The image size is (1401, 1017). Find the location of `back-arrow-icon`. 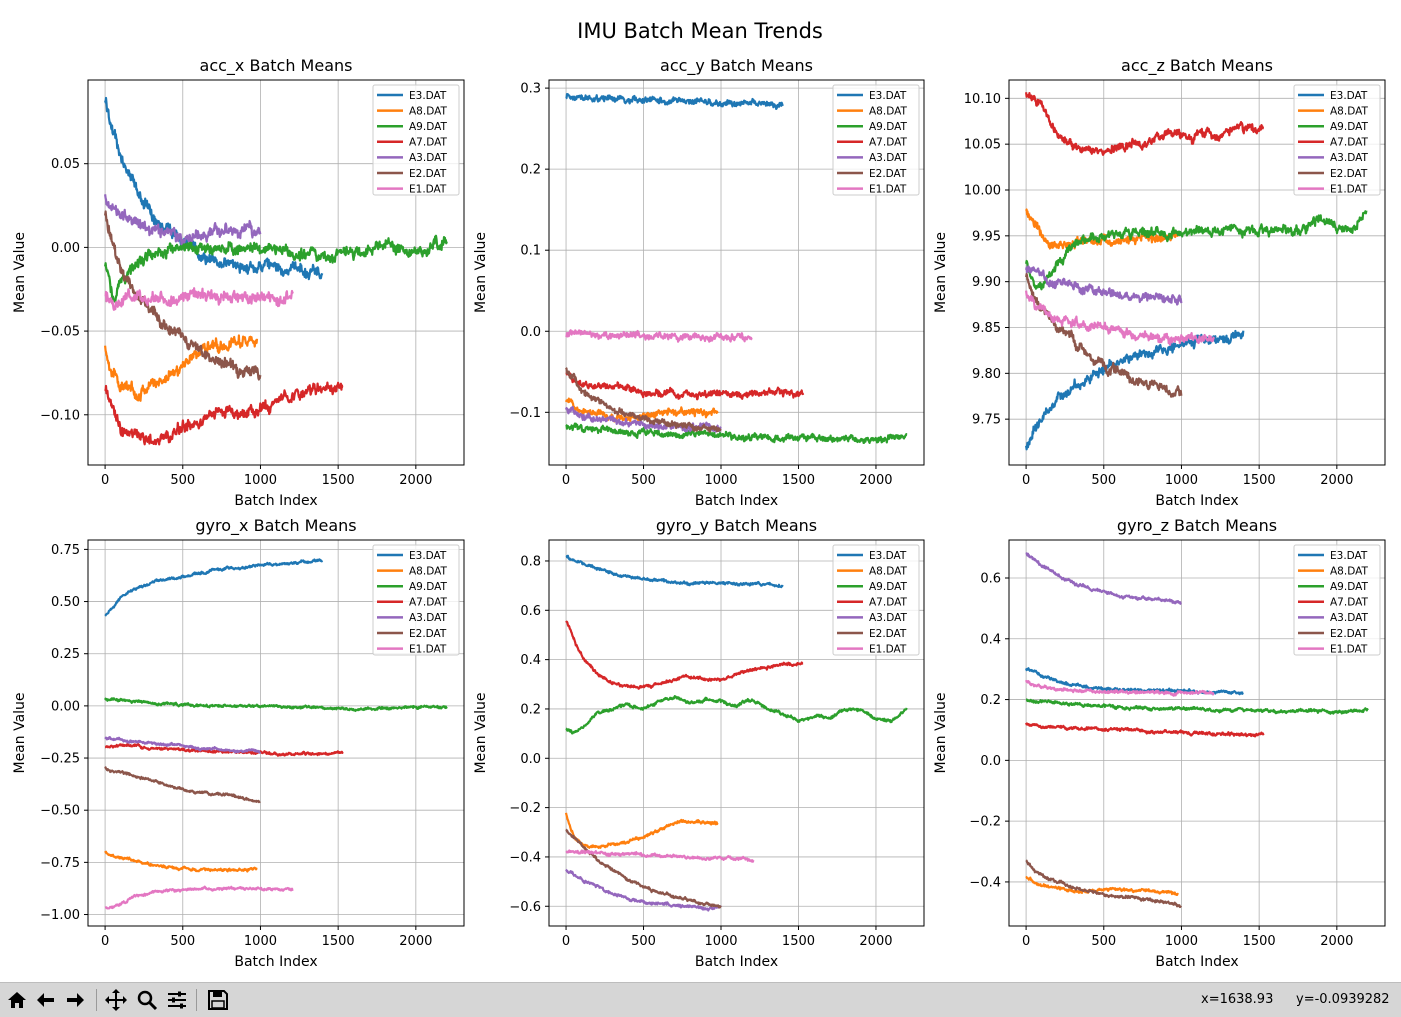

back-arrow-icon is located at coordinates (46, 1000).